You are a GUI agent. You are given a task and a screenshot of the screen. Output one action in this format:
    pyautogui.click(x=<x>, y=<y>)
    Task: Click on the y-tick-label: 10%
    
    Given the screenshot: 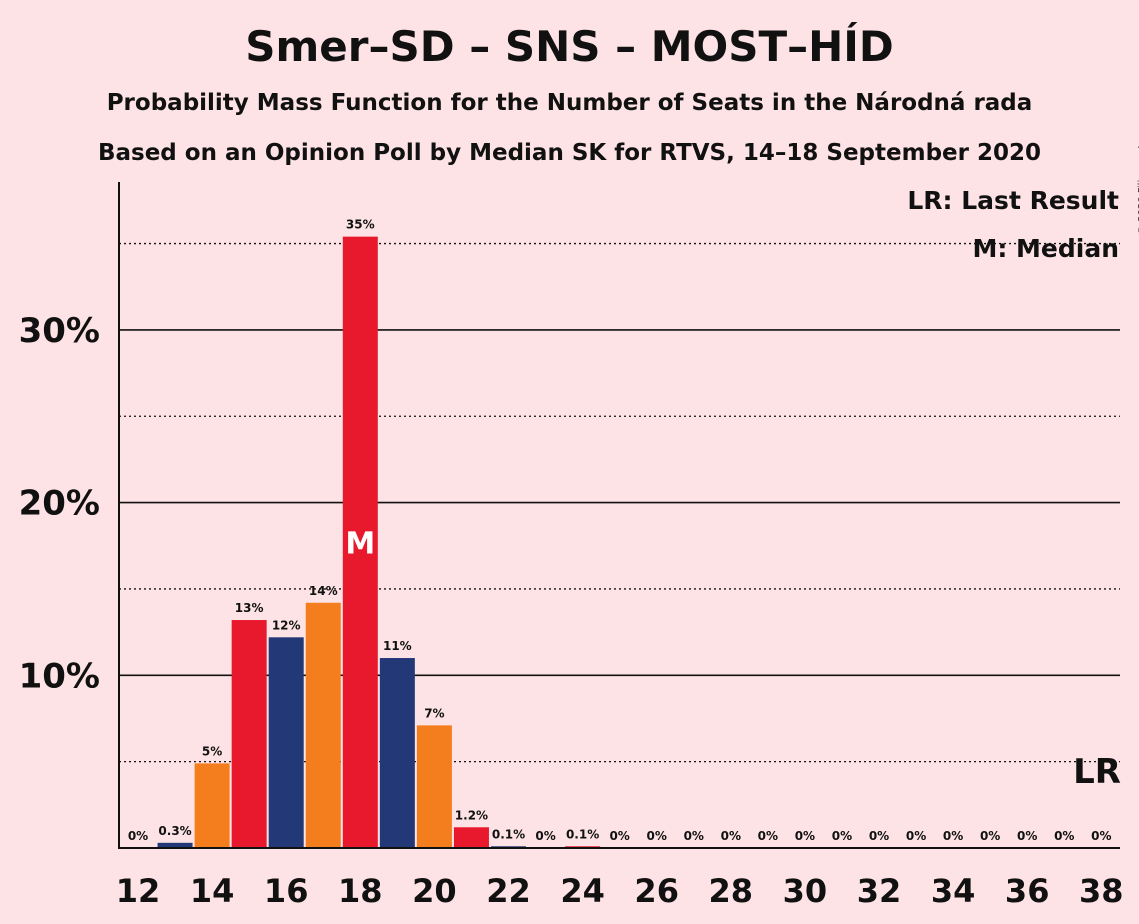 What is the action you would take?
    pyautogui.click(x=59, y=676)
    